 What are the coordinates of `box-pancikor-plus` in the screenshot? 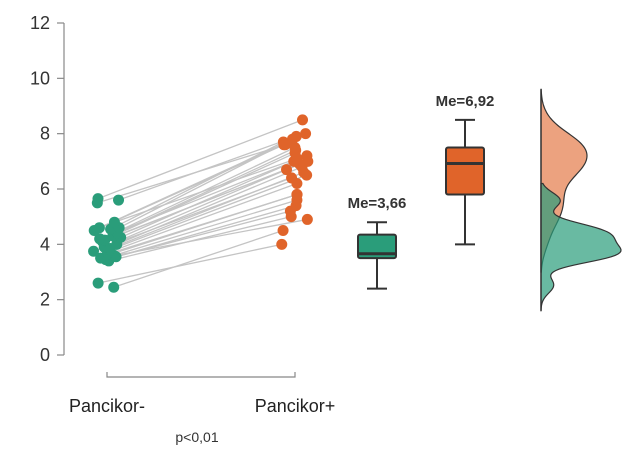 It's located at (465, 171).